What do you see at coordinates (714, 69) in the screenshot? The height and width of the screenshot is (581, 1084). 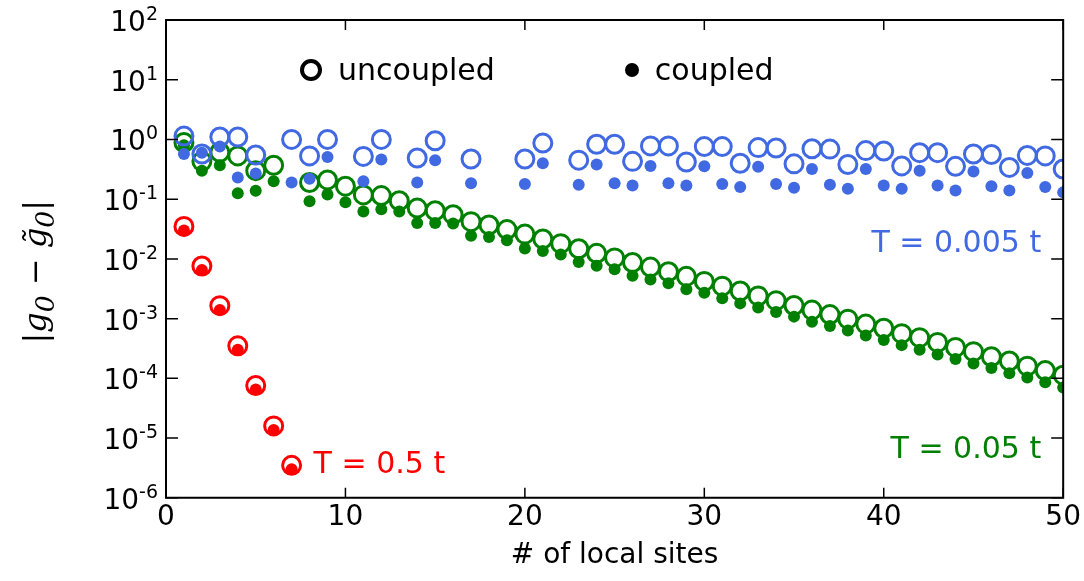 I see `annotation: coupled` at bounding box center [714, 69].